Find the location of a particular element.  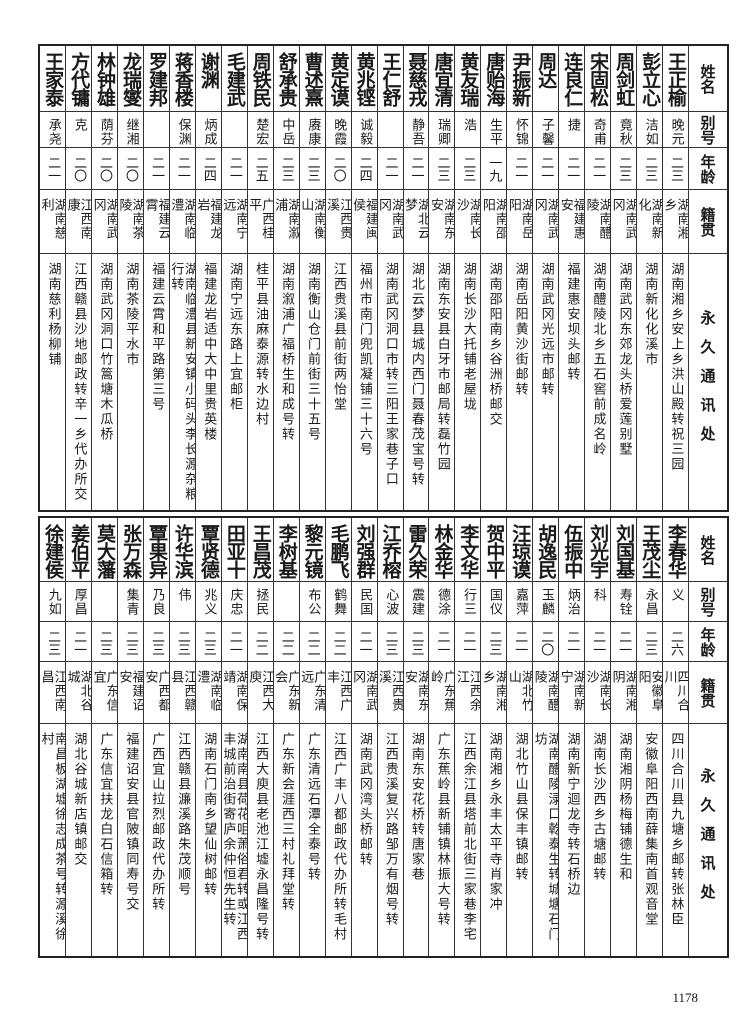

header-label-age: 年龄 is located at coordinates (707, 641).